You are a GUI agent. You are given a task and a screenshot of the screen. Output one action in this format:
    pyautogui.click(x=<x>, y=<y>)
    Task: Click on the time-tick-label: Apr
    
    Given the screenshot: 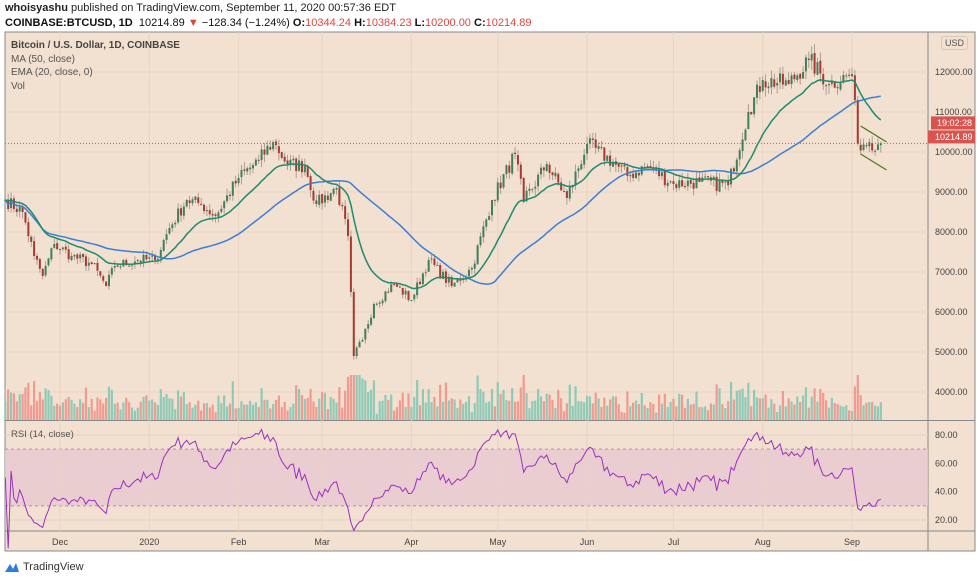 What is the action you would take?
    pyautogui.click(x=411, y=542)
    